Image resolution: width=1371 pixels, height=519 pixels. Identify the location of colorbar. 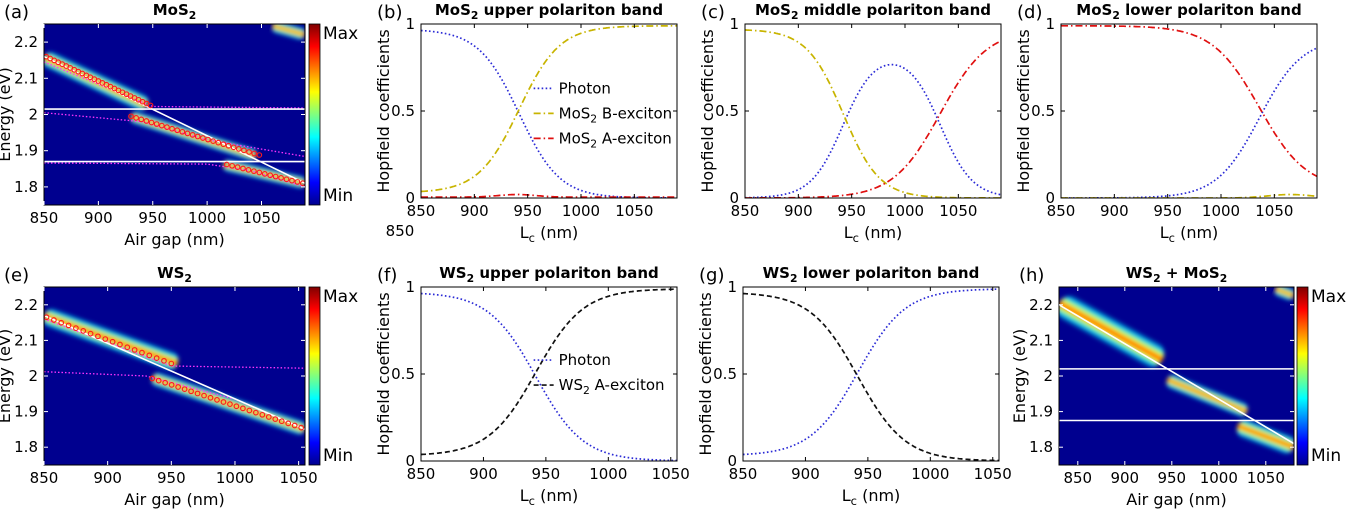
(314, 376).